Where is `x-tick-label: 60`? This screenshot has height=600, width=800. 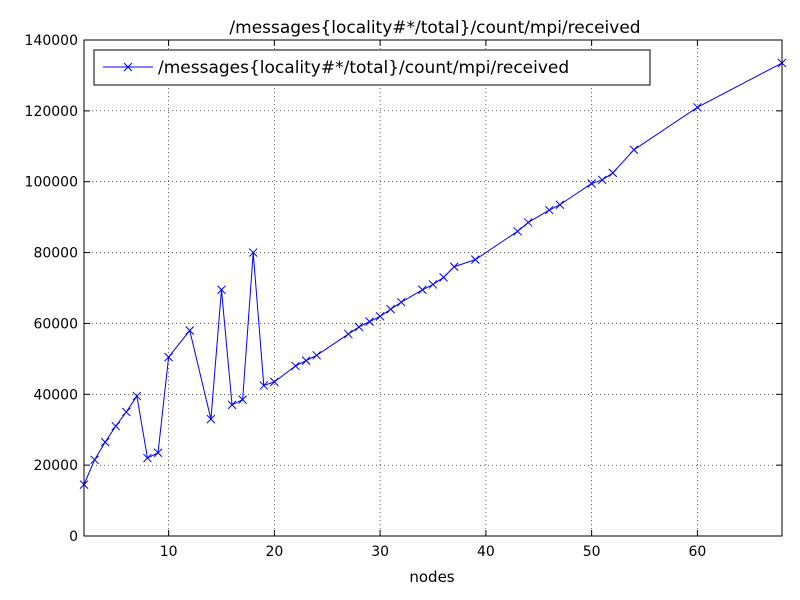 x-tick-label: 60 is located at coordinates (697, 552).